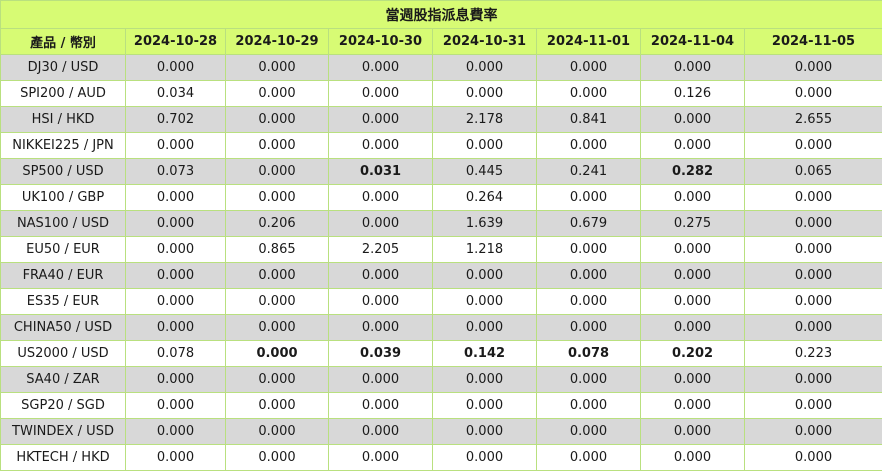 The height and width of the screenshot is (471, 882). Describe the element at coordinates (176, 42) in the screenshot. I see `date-column-header: 2024-10-28` at that location.